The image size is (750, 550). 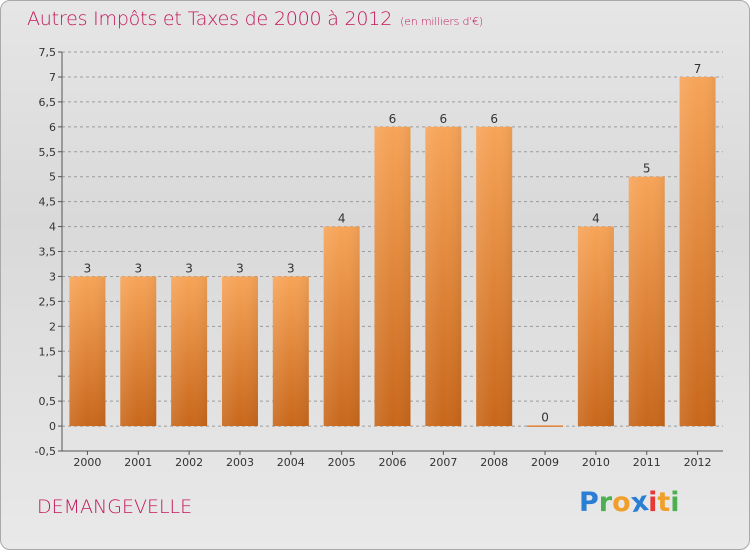 What do you see at coordinates (189, 268) in the screenshot?
I see `data-label-2002: 3` at bounding box center [189, 268].